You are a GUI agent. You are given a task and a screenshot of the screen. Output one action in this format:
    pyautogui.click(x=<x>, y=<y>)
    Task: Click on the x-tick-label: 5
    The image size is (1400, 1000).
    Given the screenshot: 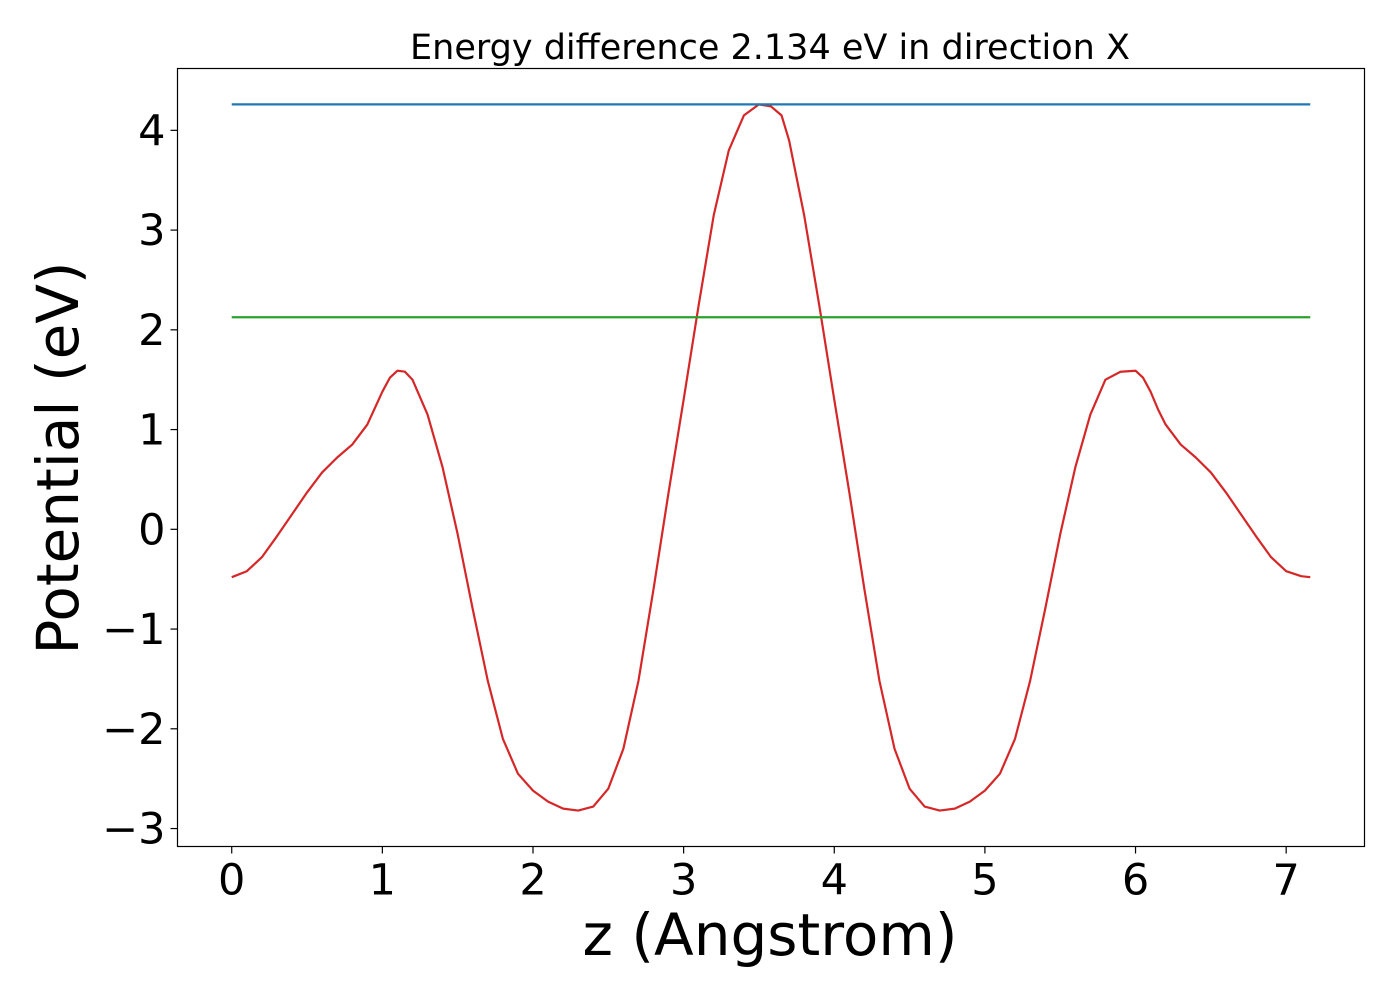 What is the action you would take?
    pyautogui.click(x=984, y=881)
    